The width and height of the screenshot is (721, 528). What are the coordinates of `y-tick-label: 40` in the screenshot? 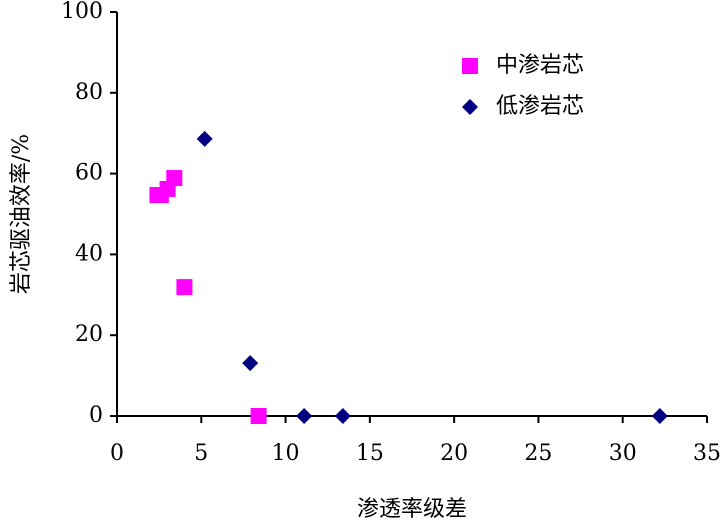 It's located at (89, 253).